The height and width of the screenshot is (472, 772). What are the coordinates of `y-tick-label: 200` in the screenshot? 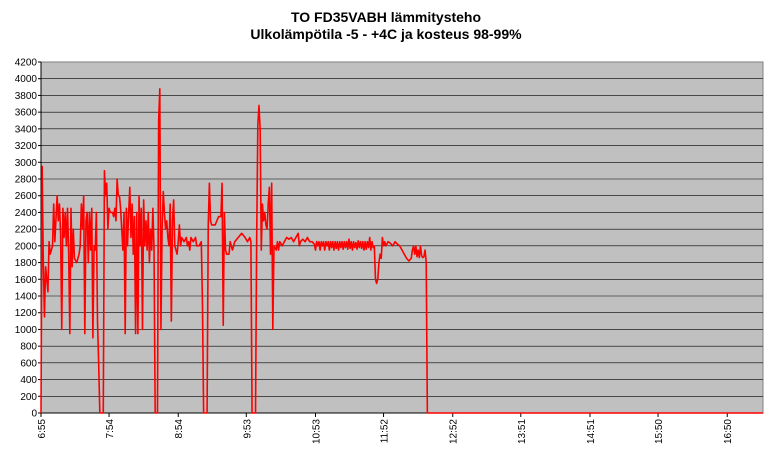 It's located at (28, 397).